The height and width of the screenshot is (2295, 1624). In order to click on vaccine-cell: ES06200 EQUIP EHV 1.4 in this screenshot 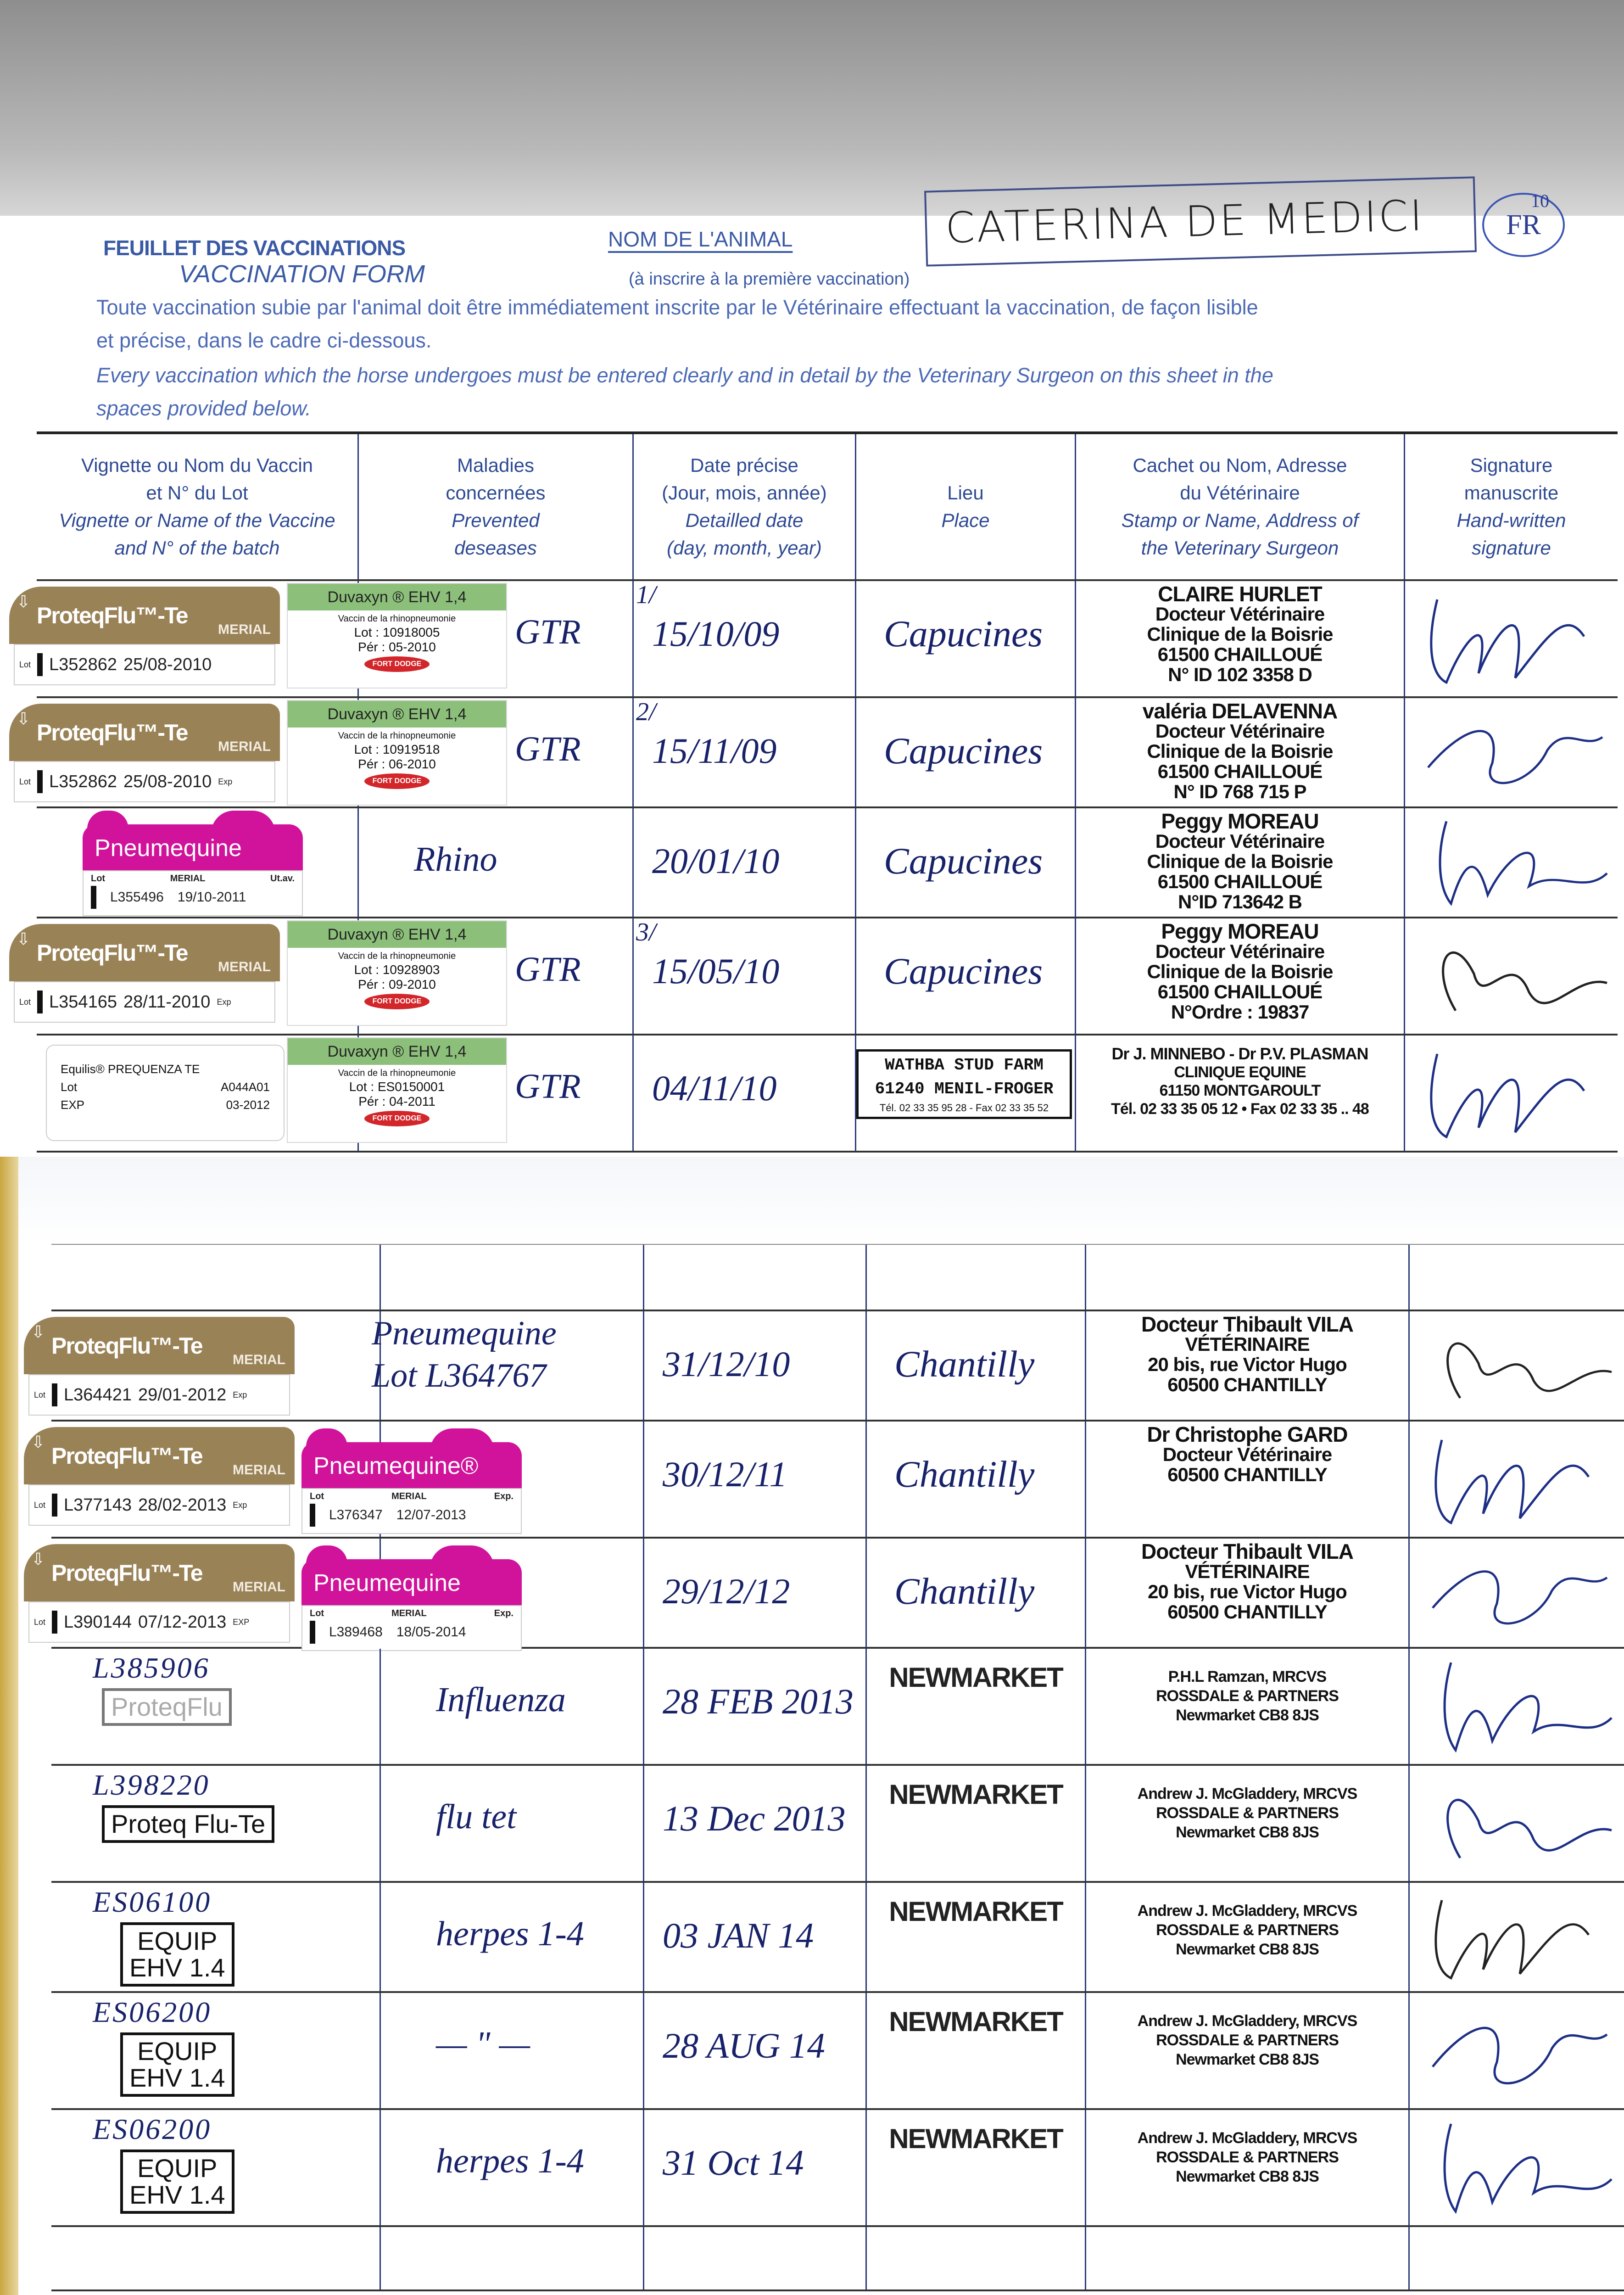, I will do `click(216, 2051)`.